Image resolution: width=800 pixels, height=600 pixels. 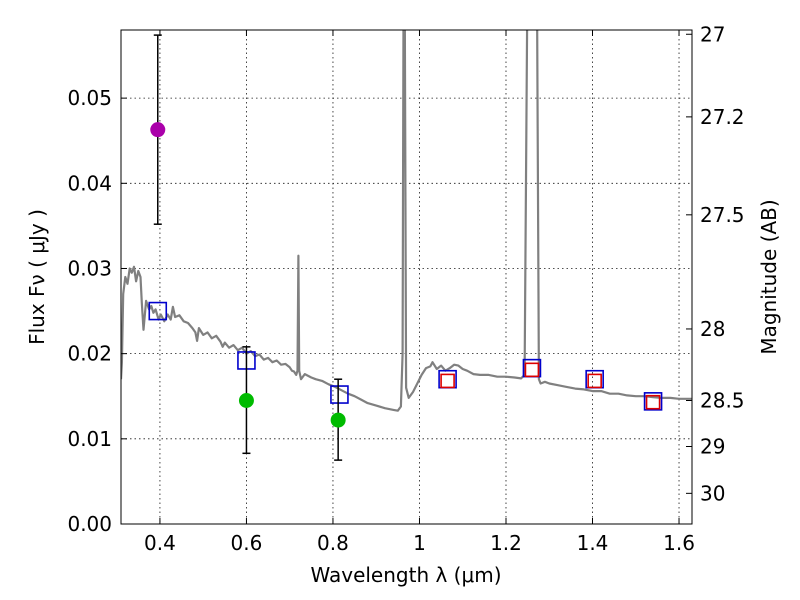 I want to click on x-tick-label: 0.6, so click(x=247, y=543).